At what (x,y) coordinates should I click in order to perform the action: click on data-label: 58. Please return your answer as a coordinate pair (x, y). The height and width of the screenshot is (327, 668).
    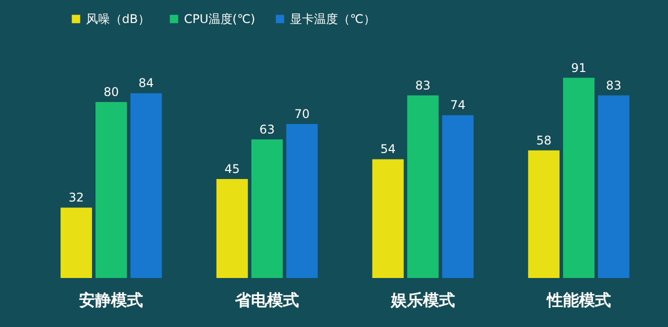
    Looking at the image, I should click on (544, 140).